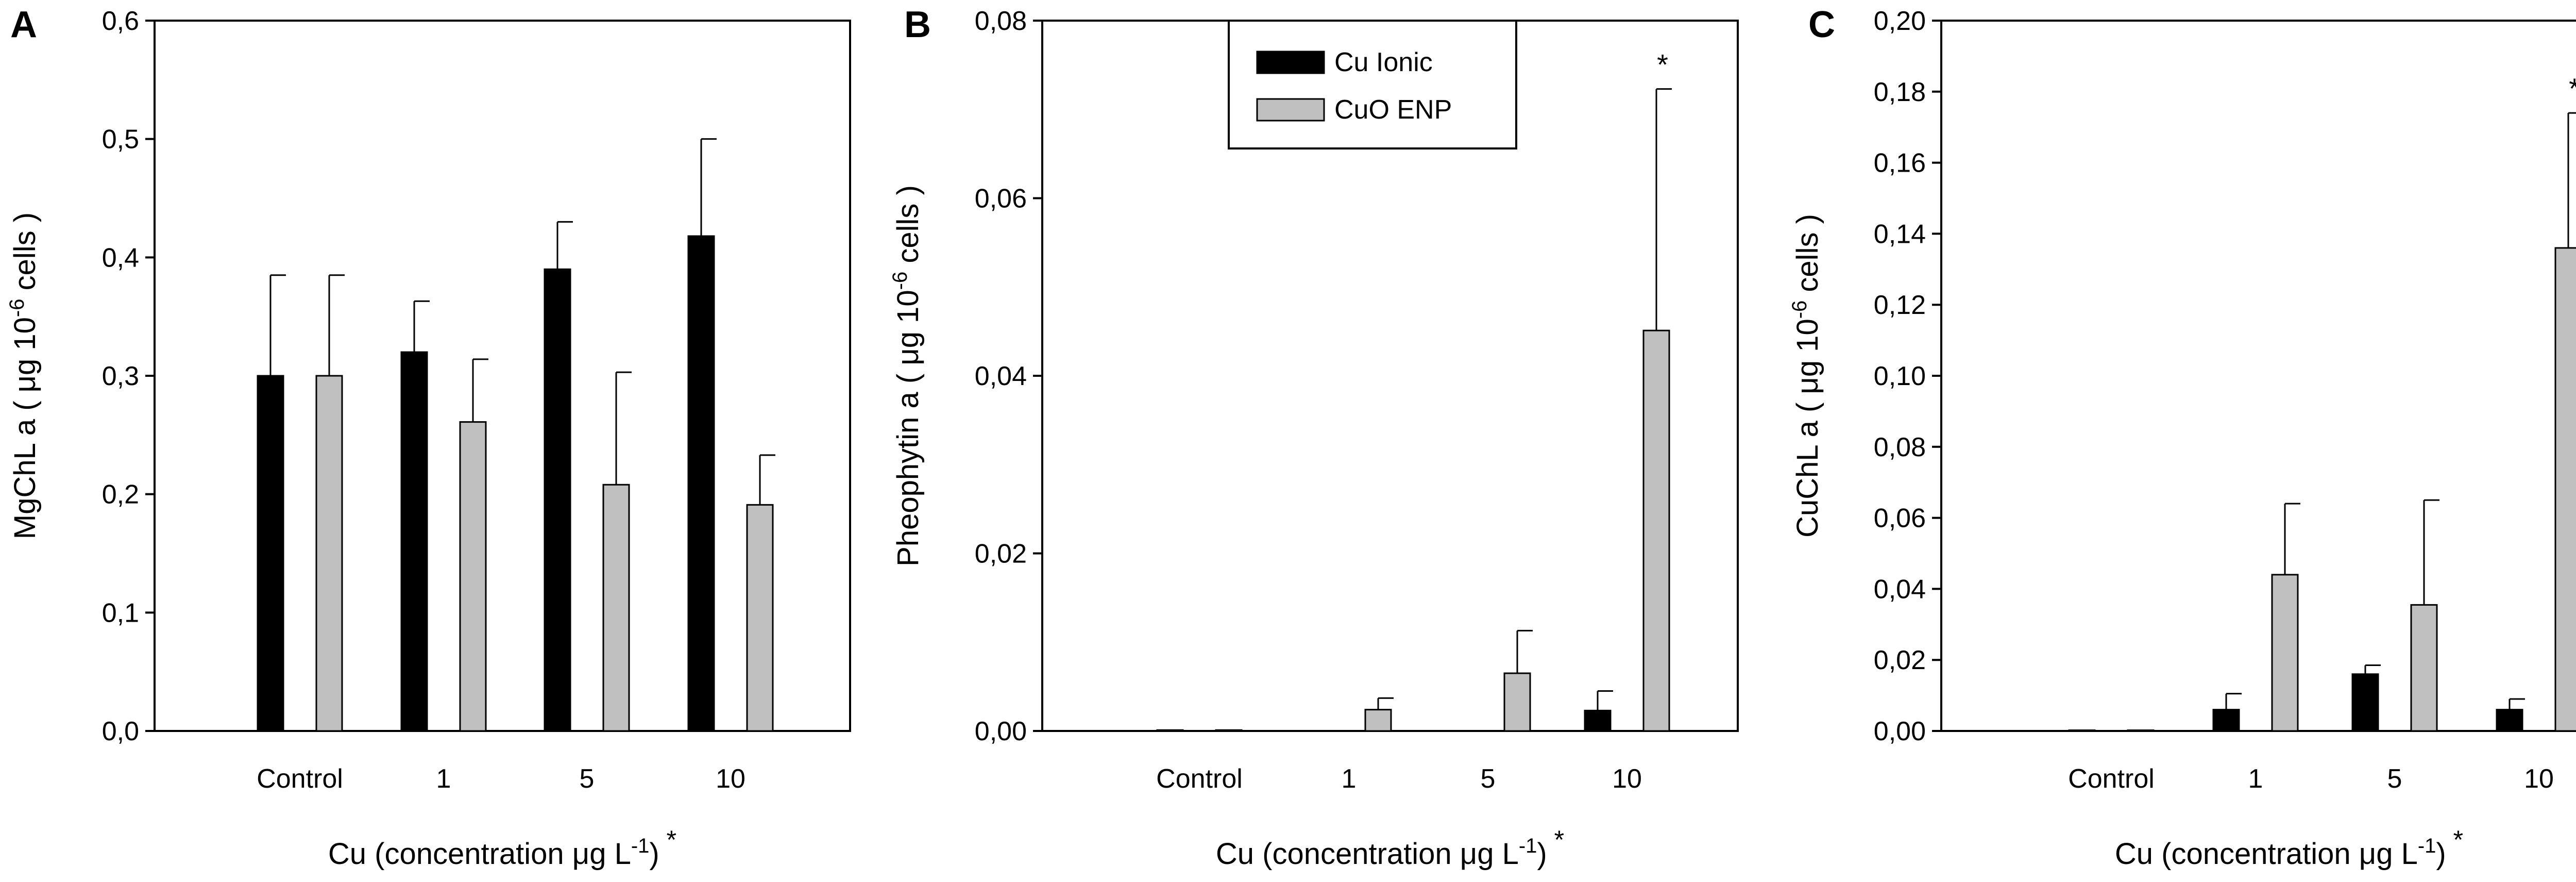  Describe the element at coordinates (1383, 62) in the screenshot. I see `legend-label: Cu Ionic` at that location.